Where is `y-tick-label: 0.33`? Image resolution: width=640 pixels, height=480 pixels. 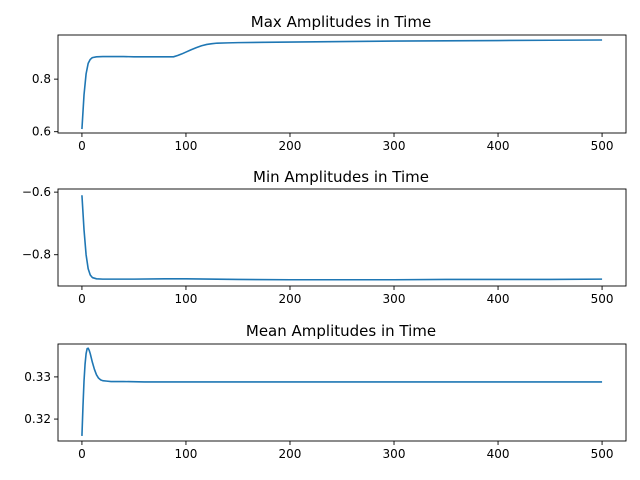 y-tick-label: 0.33 is located at coordinates (37, 377).